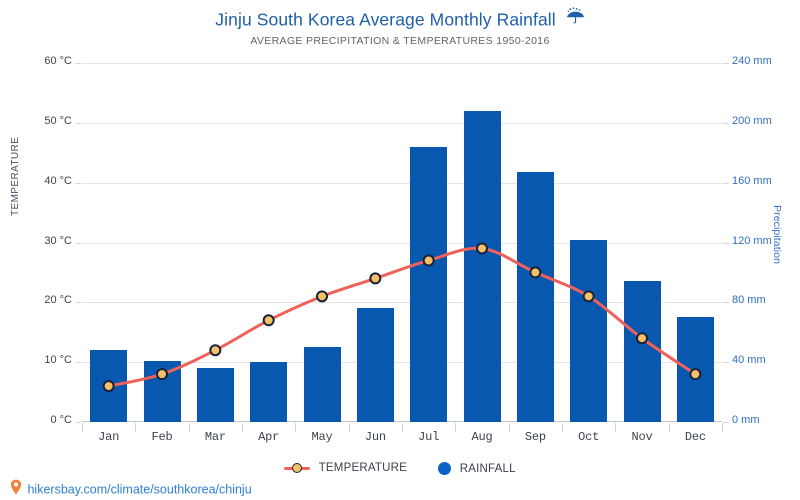 The width and height of the screenshot is (800, 500). Describe the element at coordinates (749, 360) in the screenshot. I see `right-axis-label: 40 mm` at that location.